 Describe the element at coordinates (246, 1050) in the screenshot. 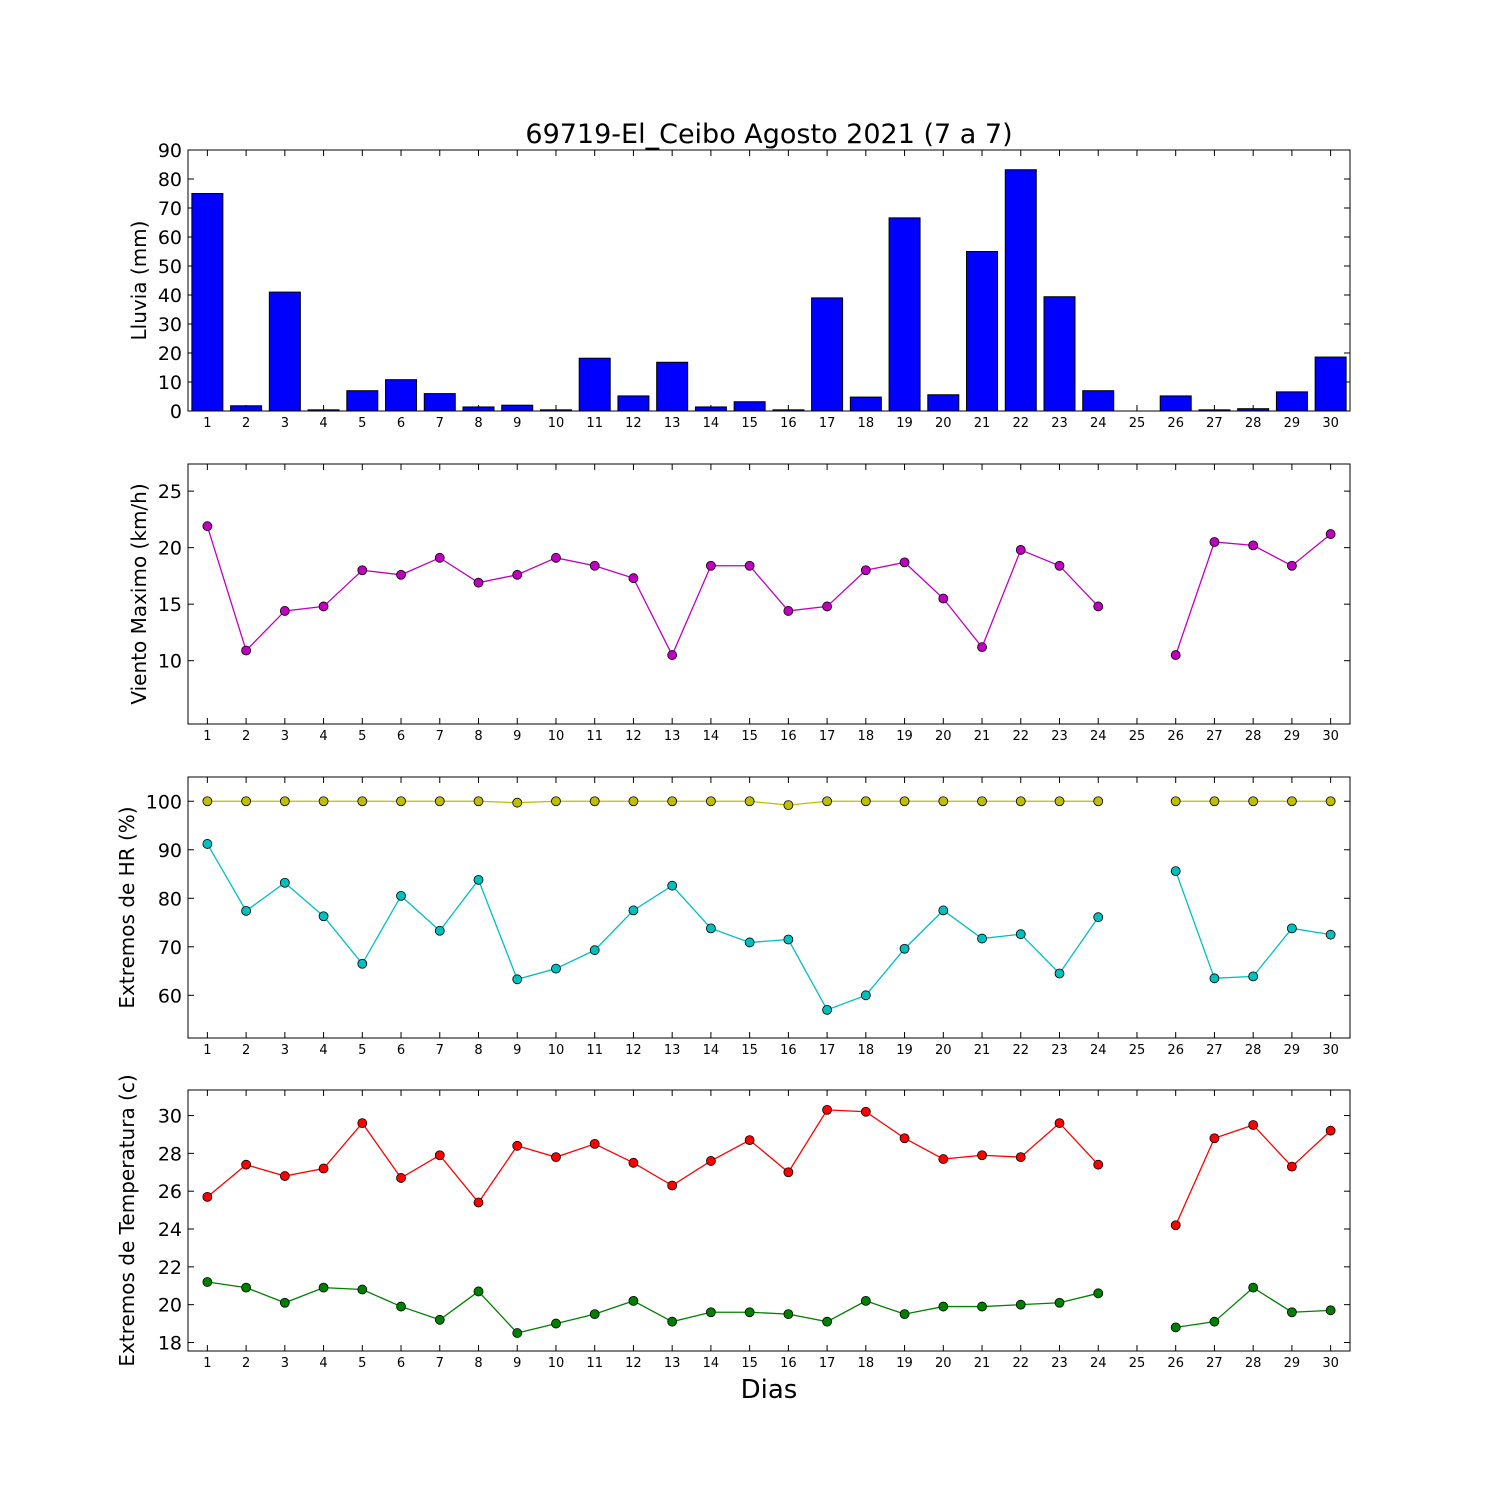

I see `x-tick-label: 2` at that location.